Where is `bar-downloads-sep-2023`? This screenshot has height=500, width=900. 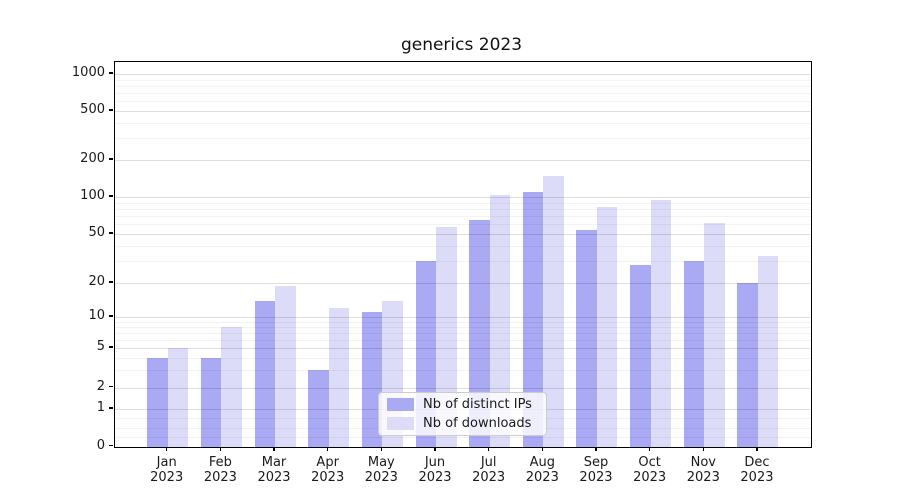
bar-downloads-sep-2023 is located at coordinates (607, 326).